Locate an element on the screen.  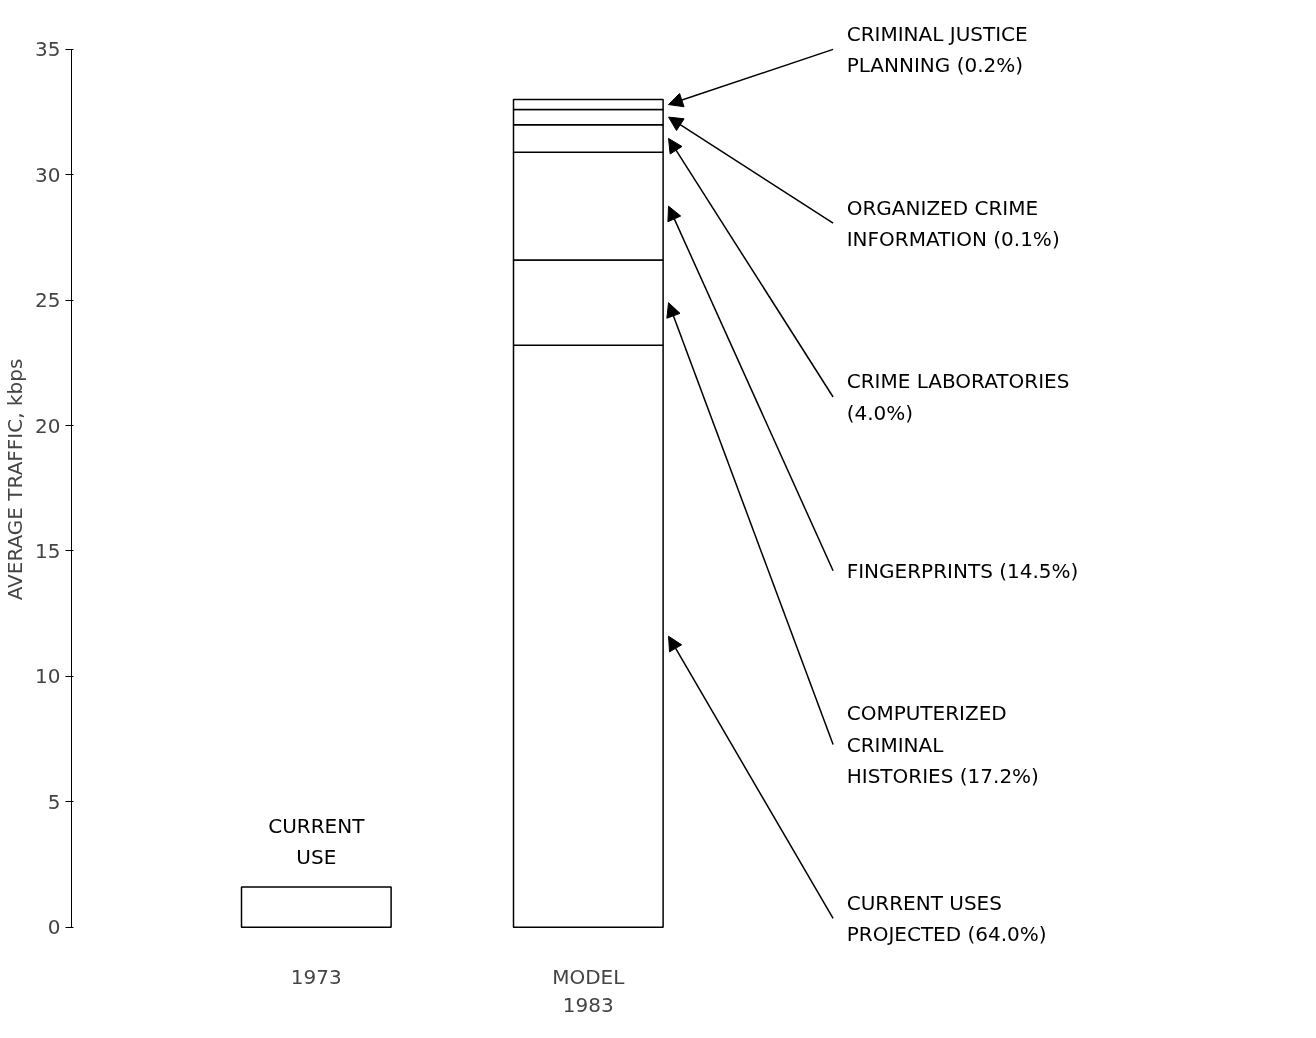
text: ORGANIZED CRIME INFORMATION (0.1%) is located at coordinates (953, 223).